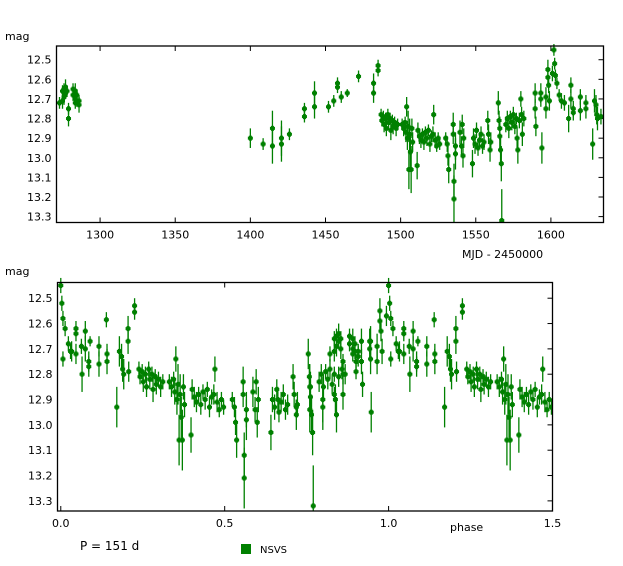 The height and width of the screenshot is (566, 623). I want to click on y-tick-label: 12.7, so click(39, 99).